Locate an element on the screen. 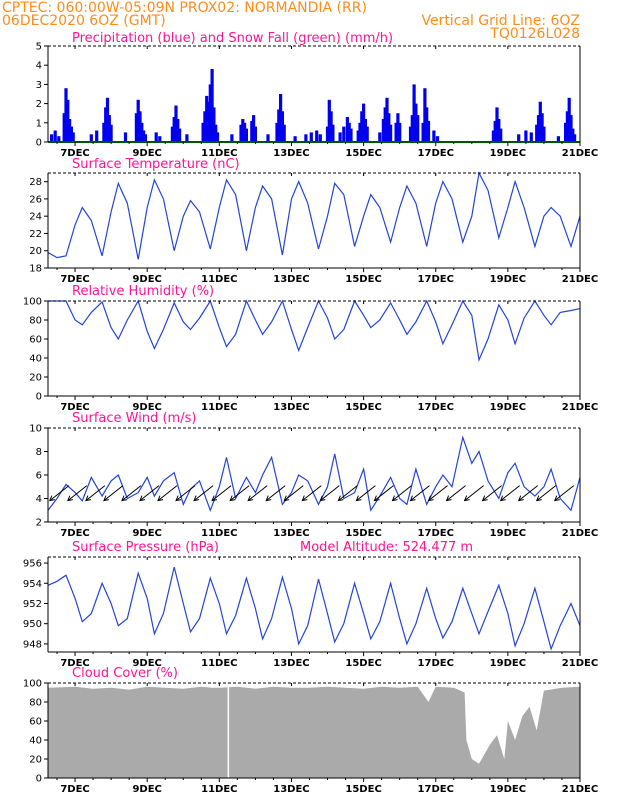  y-tick-label: 20 is located at coordinates (35, 378).